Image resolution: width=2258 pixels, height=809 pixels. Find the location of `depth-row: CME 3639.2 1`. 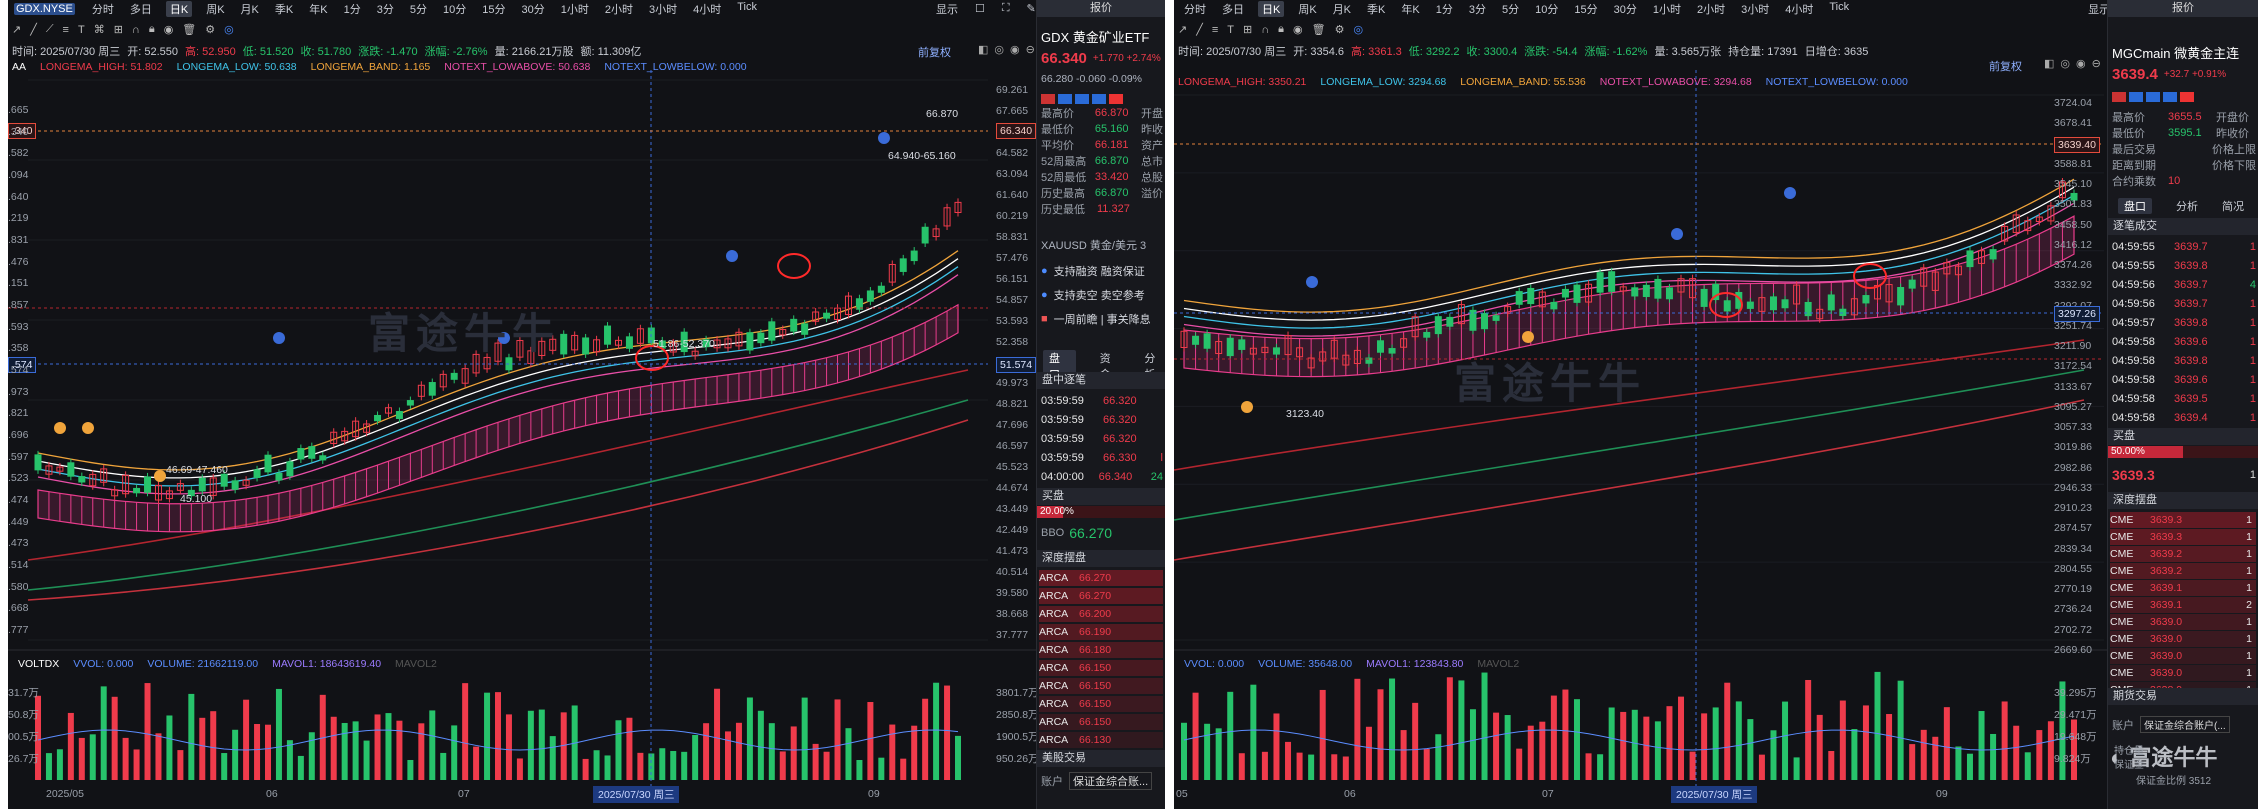

depth-row: CME 3639.2 1 is located at coordinates (2183, 554).